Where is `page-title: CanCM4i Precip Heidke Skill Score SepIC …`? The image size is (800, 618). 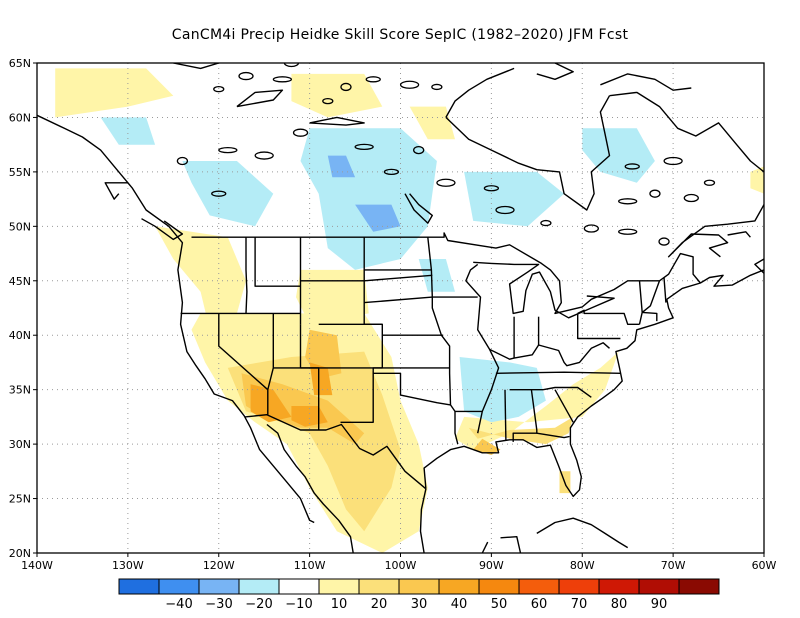 page-title: CanCM4i Precip Heidke Skill Score SepIC … is located at coordinates (400, 35).